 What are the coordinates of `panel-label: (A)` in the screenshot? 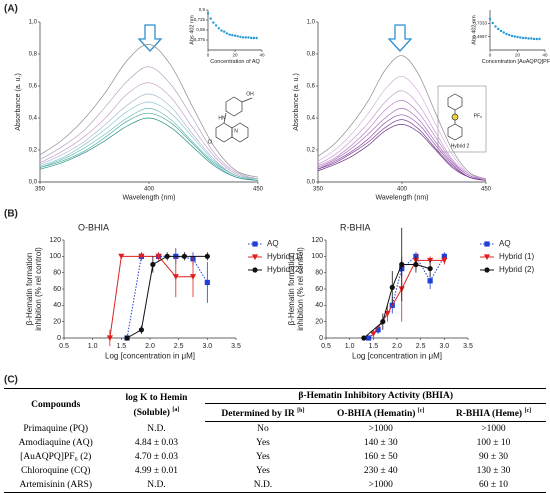 It's located at (11, 9).